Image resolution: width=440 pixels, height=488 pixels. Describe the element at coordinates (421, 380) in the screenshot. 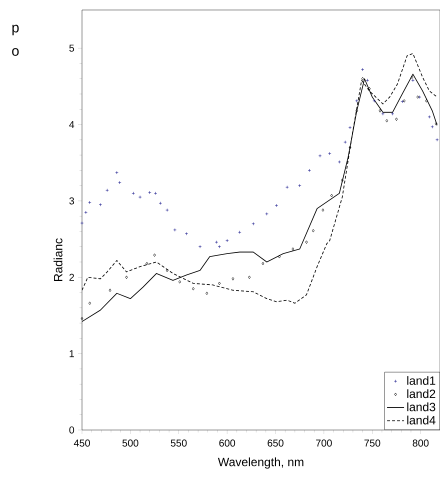

I see `legend-label: land1` at that location.